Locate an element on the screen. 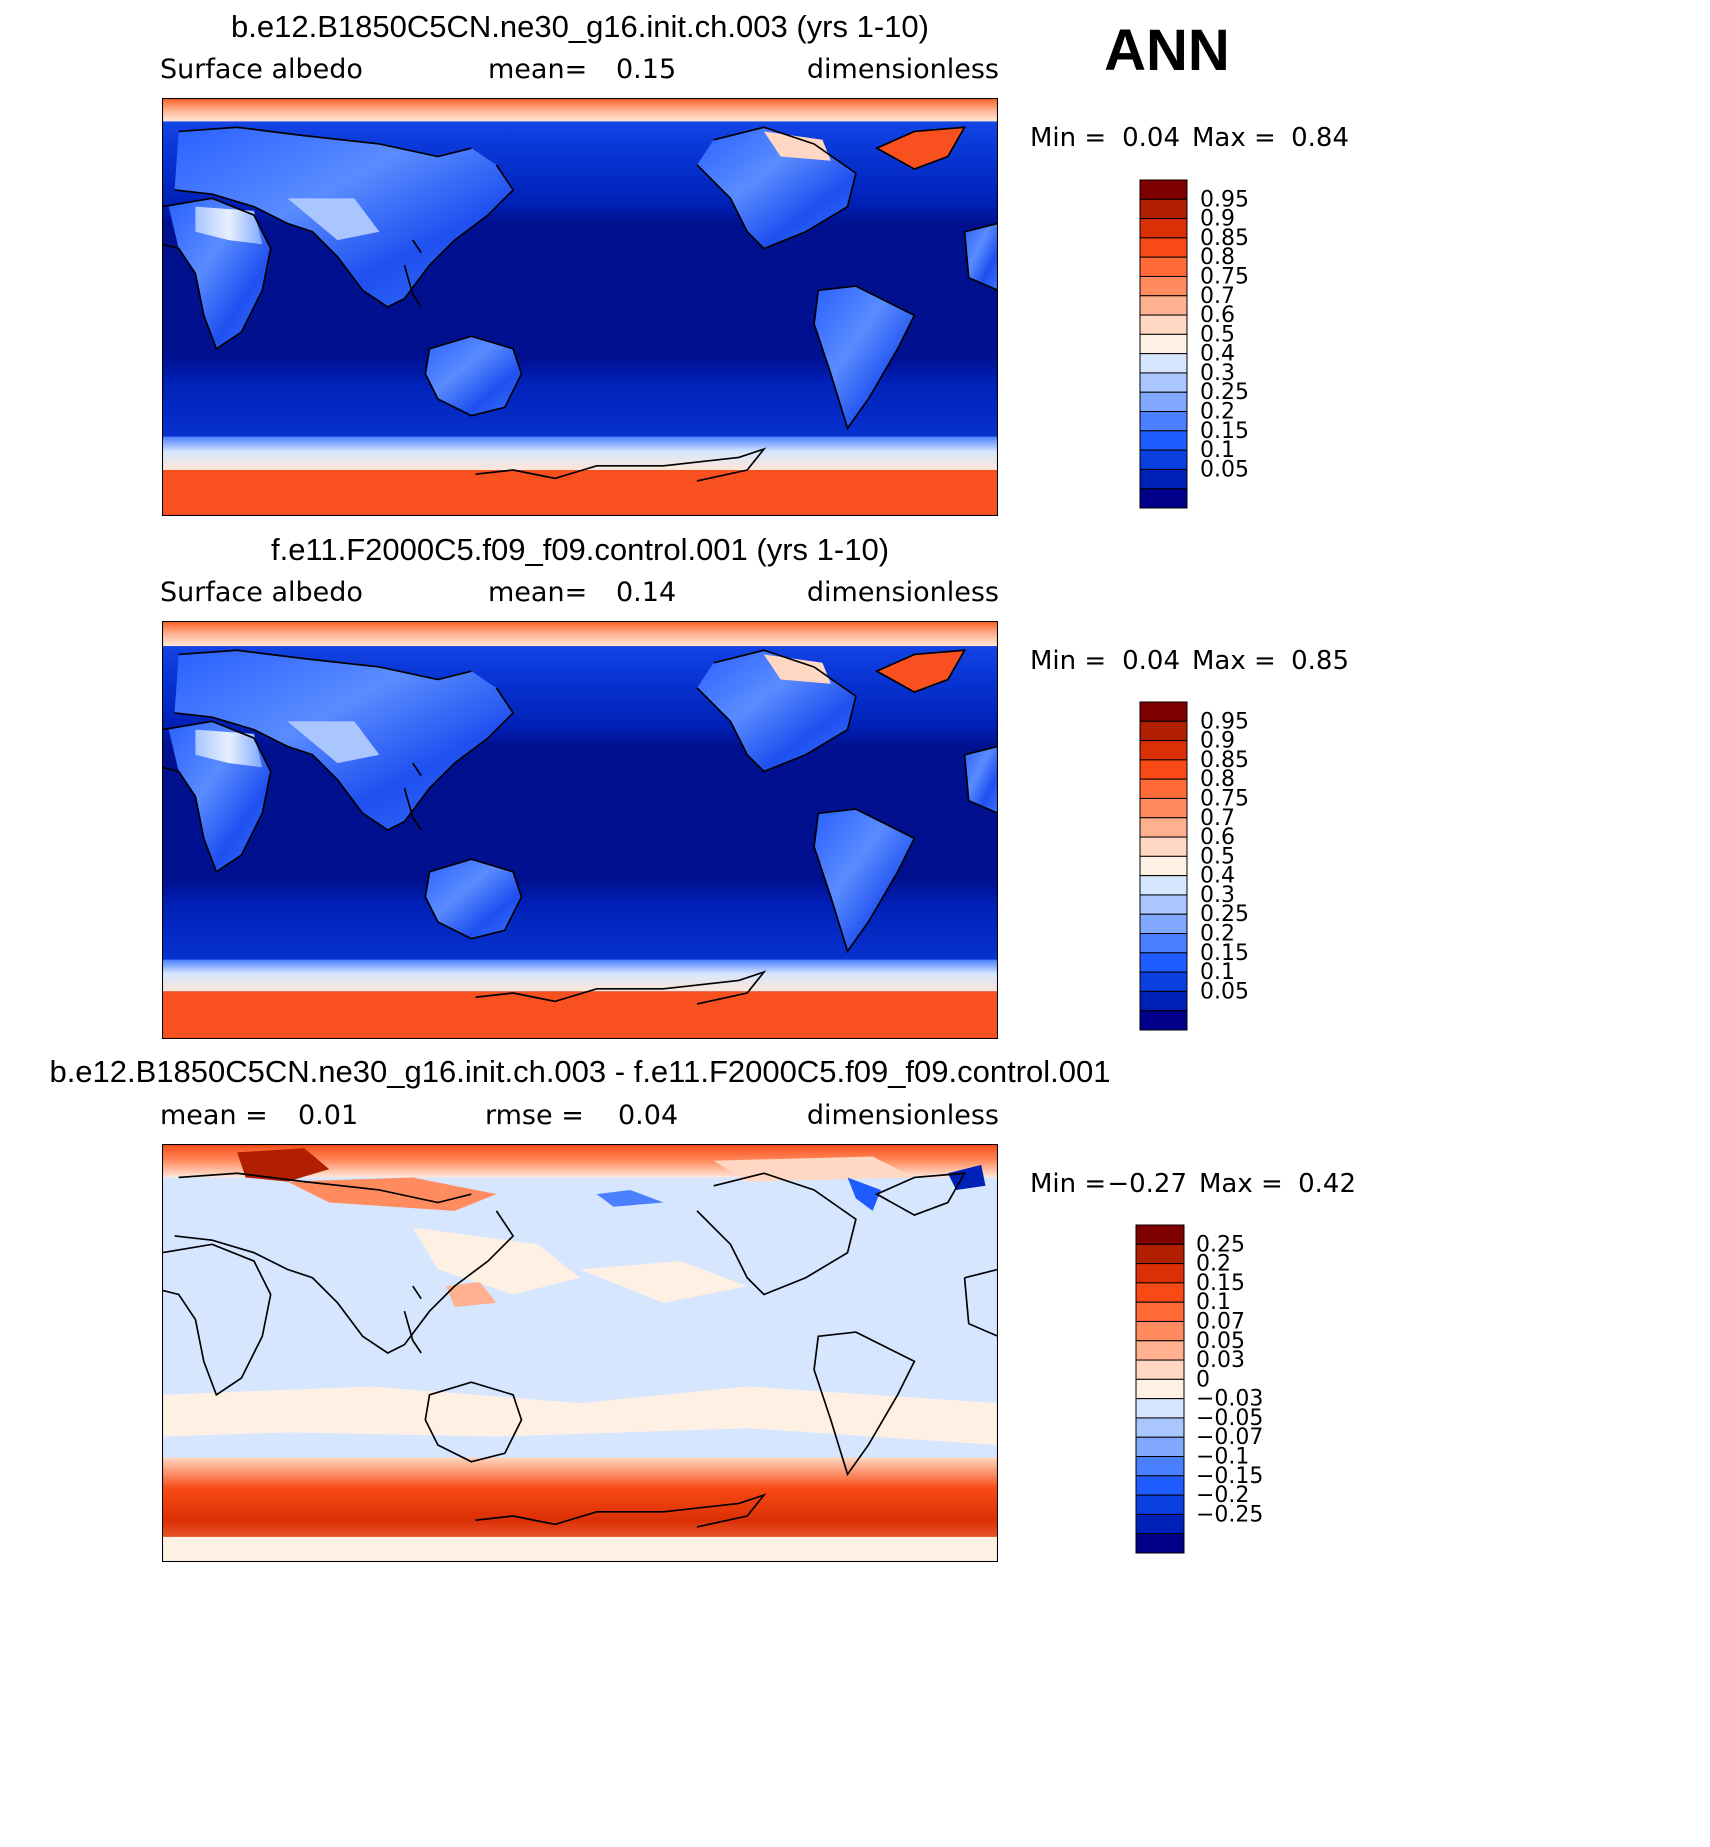 This screenshot has width=1710, height=1847. panel1-min-label: Min = is located at coordinates (1068, 138).